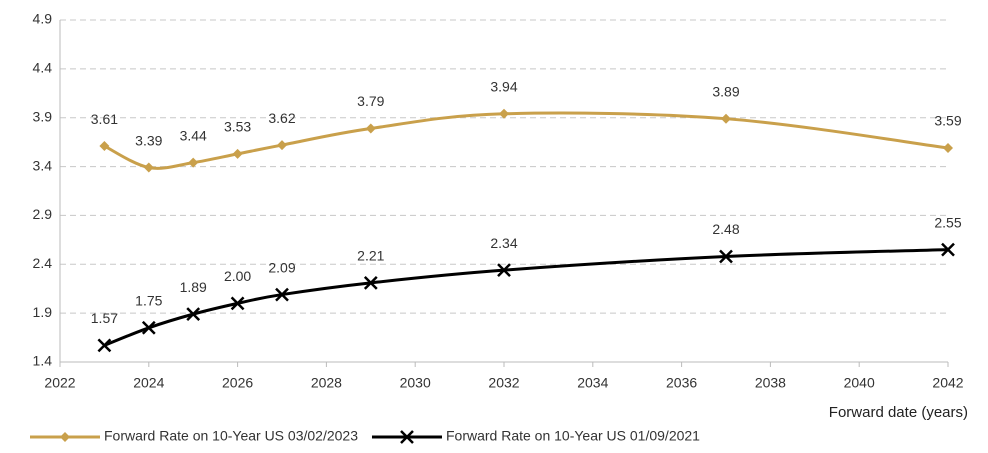  Describe the element at coordinates (281, 267) in the screenshot. I see `data-label: 2.09` at that location.